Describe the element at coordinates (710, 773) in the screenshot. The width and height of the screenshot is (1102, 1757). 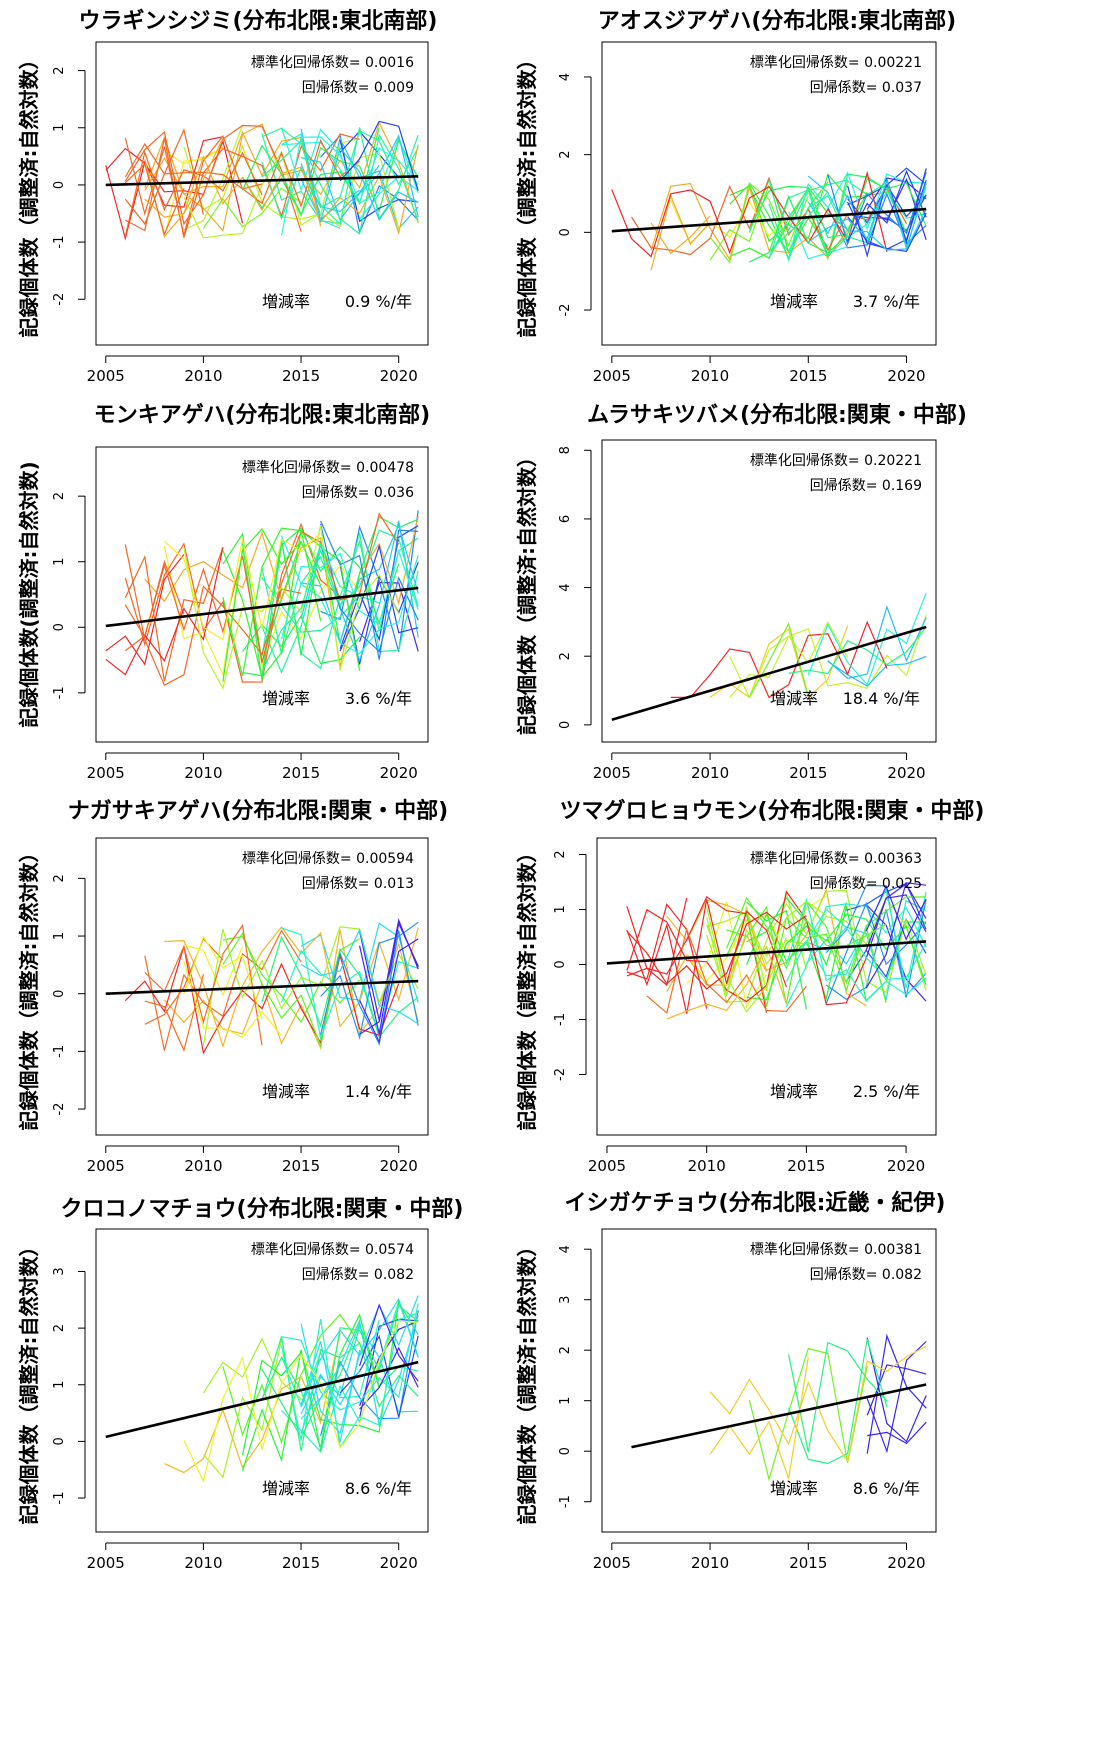
I see `x-tick-label: 2010` at that location.